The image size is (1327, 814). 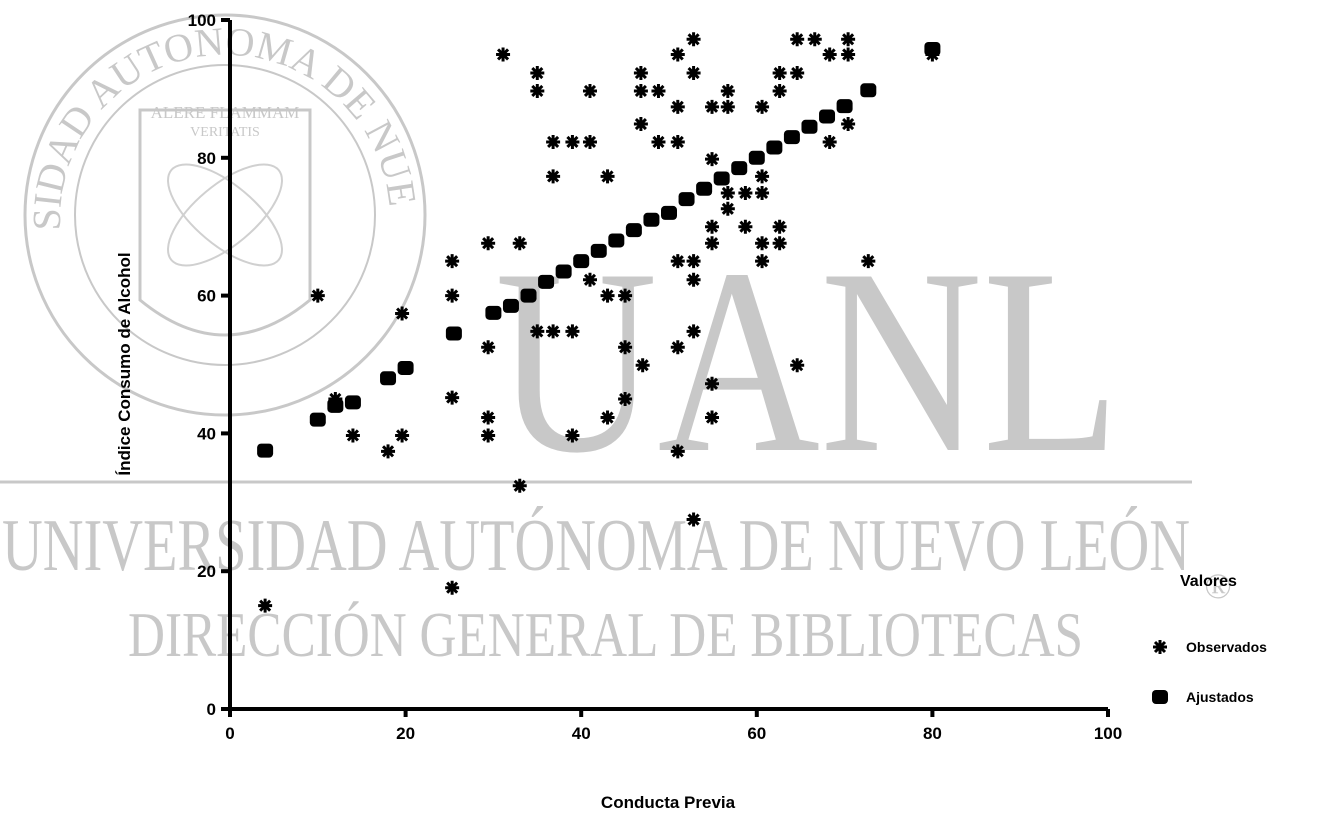 What do you see at coordinates (229, 733) in the screenshot?
I see `x-tick-label: 0` at bounding box center [229, 733].